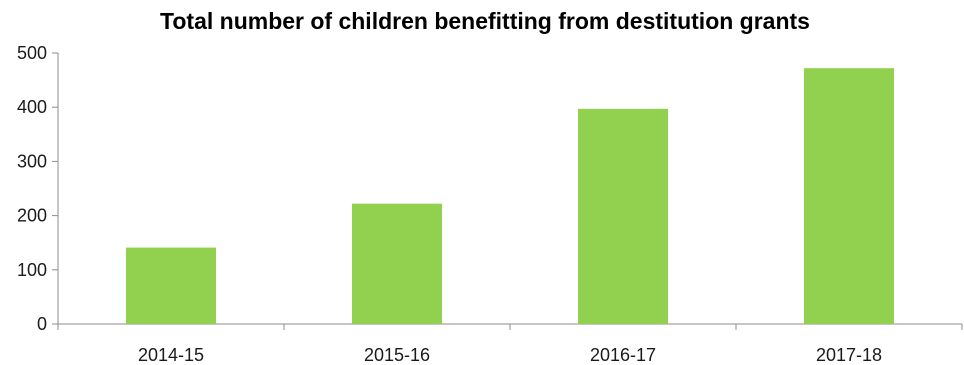 This screenshot has height=365, width=964. Describe the element at coordinates (32, 107) in the screenshot. I see `y-tick-label: 400` at that location.